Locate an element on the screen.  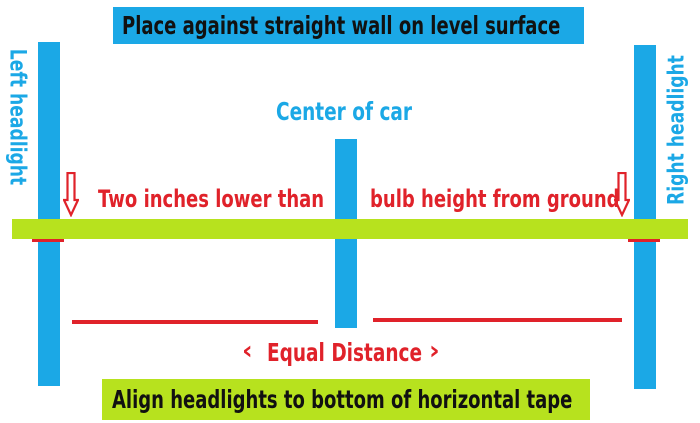
left-headlight-bar is located at coordinates (49, 214).